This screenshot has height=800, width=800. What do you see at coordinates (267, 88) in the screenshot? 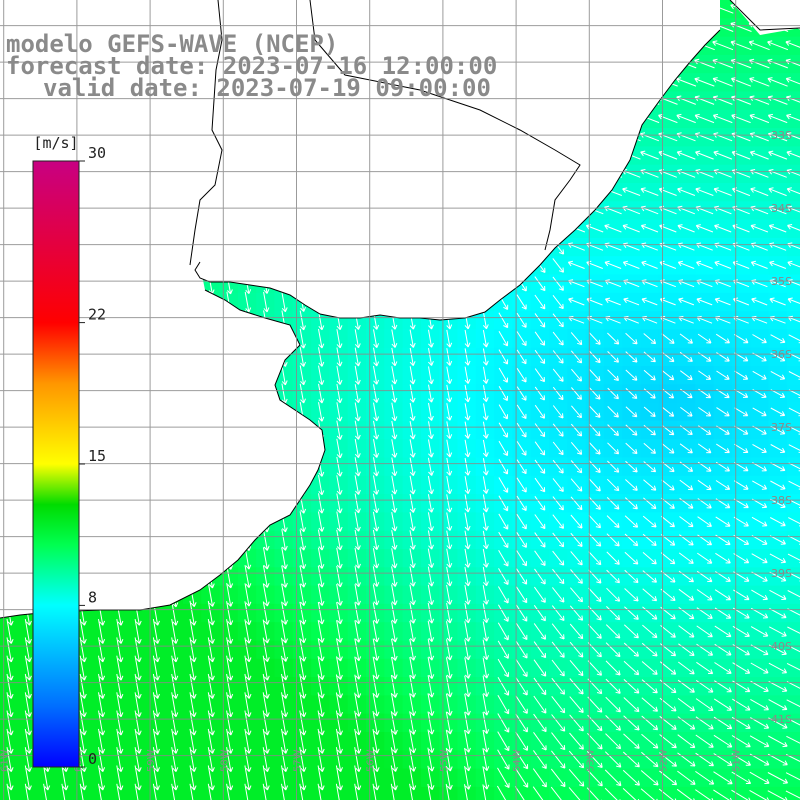
I see `valid-date: valid date: 2023-07-19 09:00:00` at bounding box center [267, 88].